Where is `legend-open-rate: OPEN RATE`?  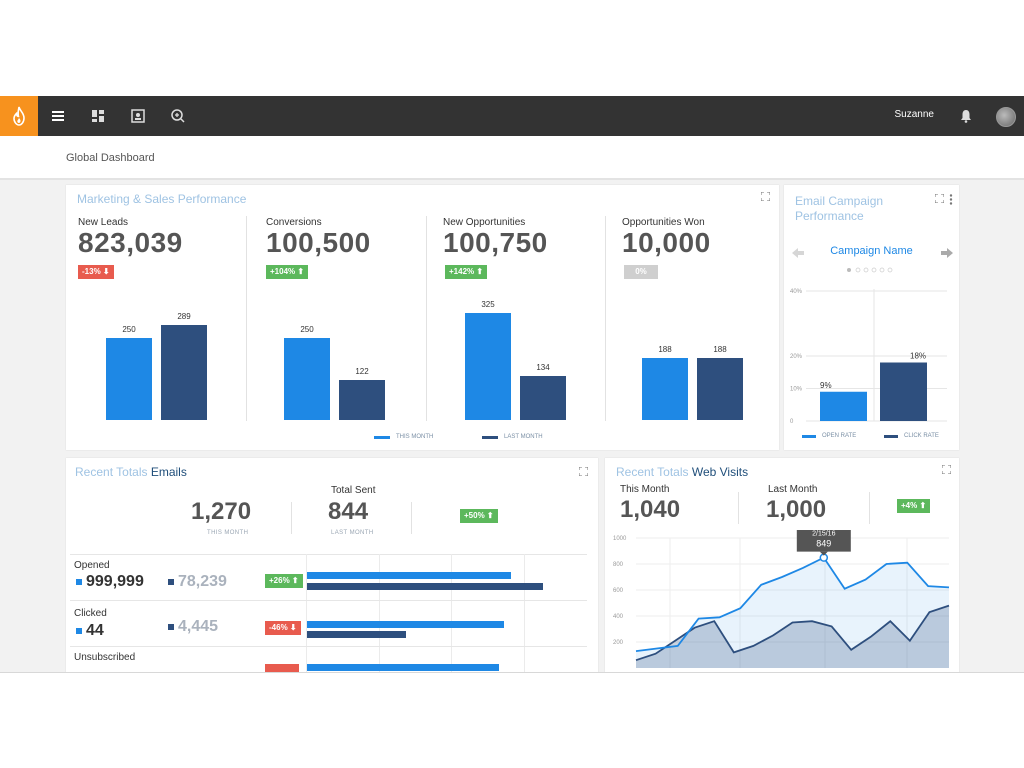
legend-open-rate: OPEN RATE is located at coordinates (829, 436).